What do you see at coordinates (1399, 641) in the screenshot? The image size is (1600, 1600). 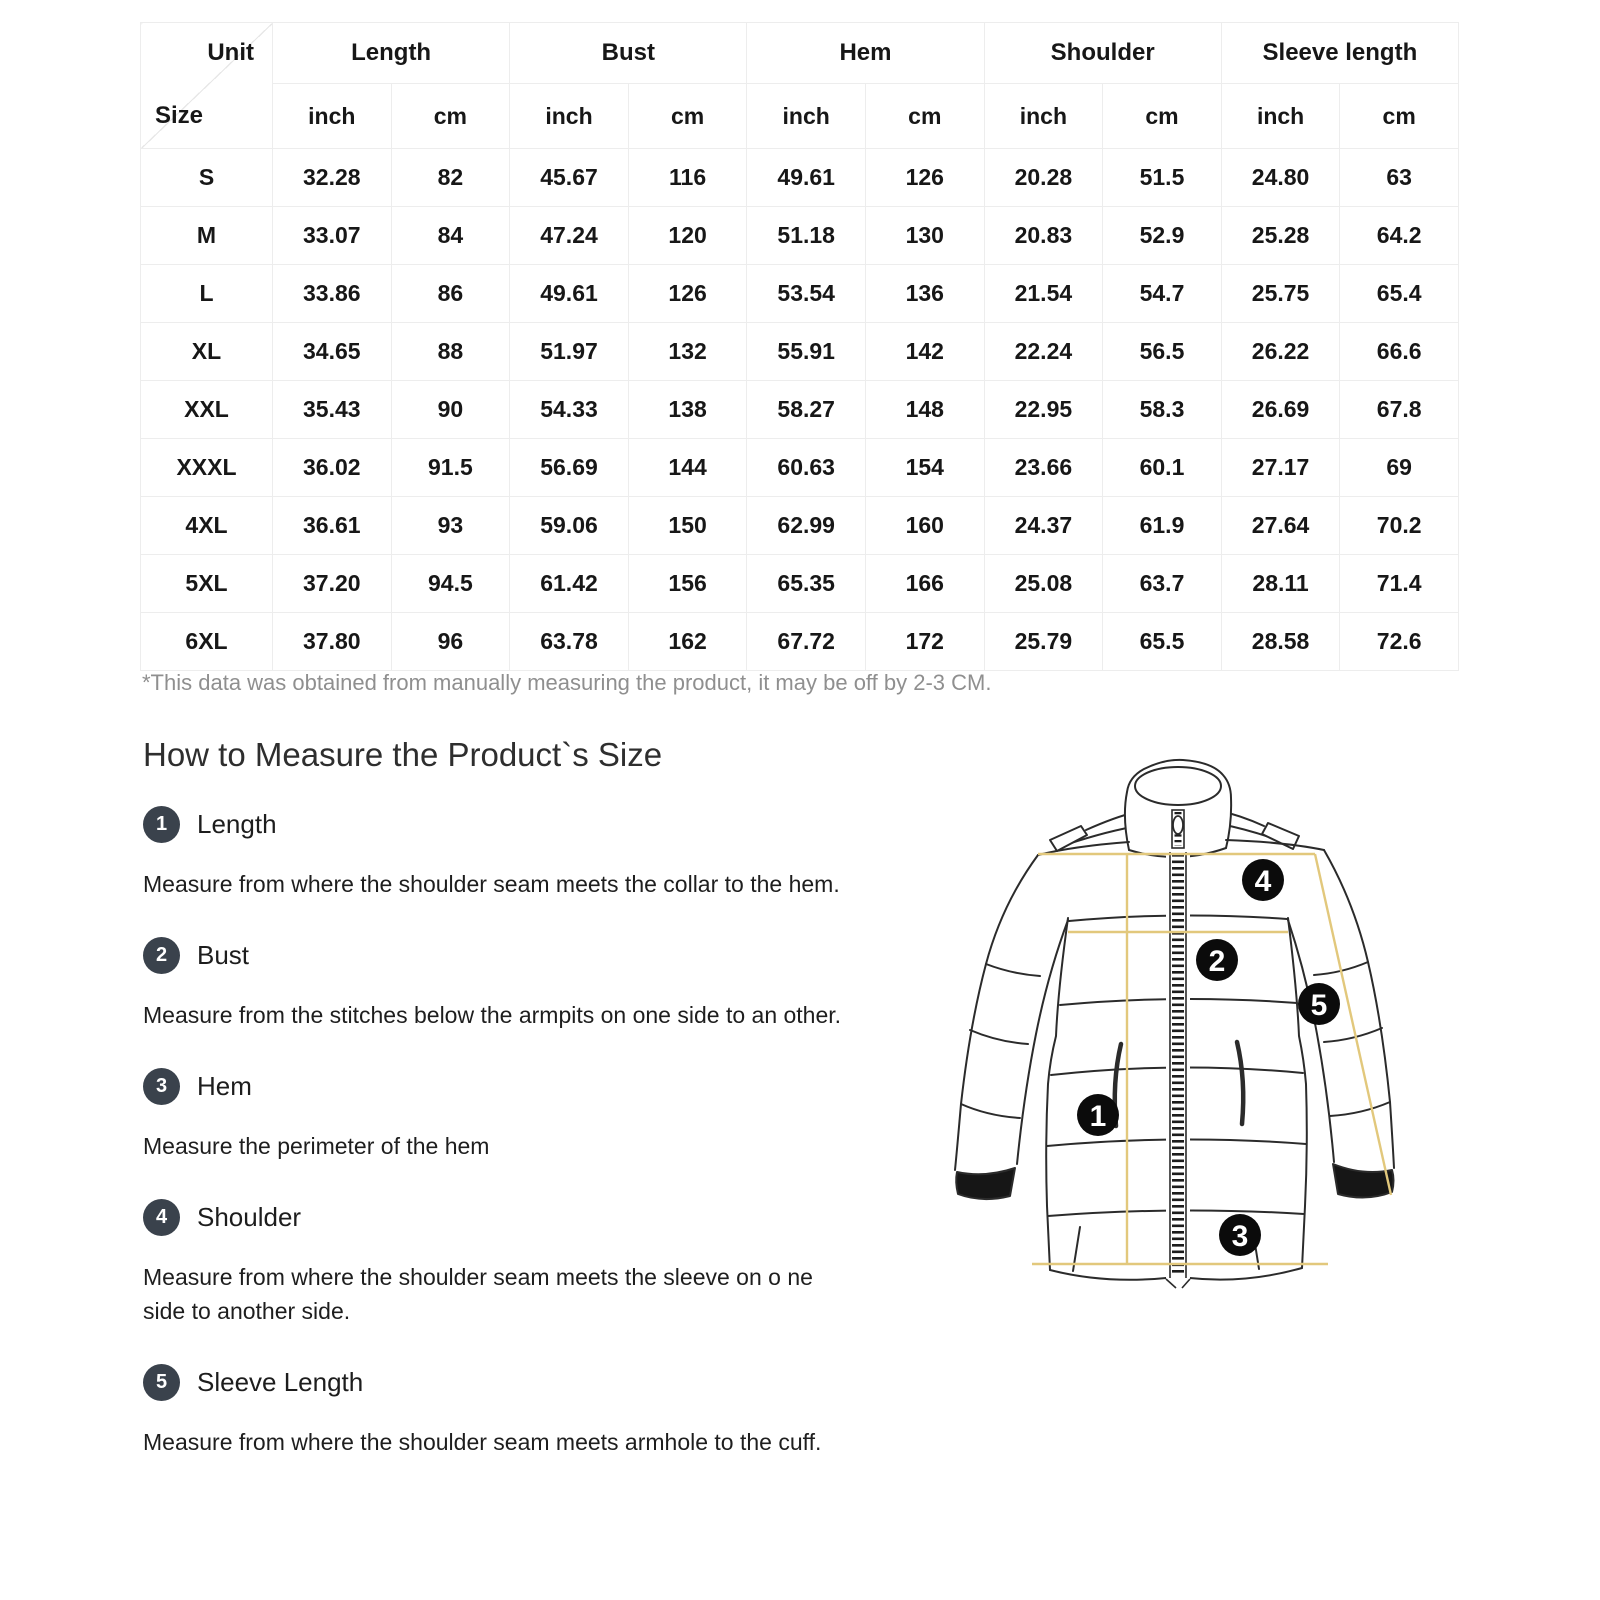 I see `cell: 72.6` at bounding box center [1399, 641].